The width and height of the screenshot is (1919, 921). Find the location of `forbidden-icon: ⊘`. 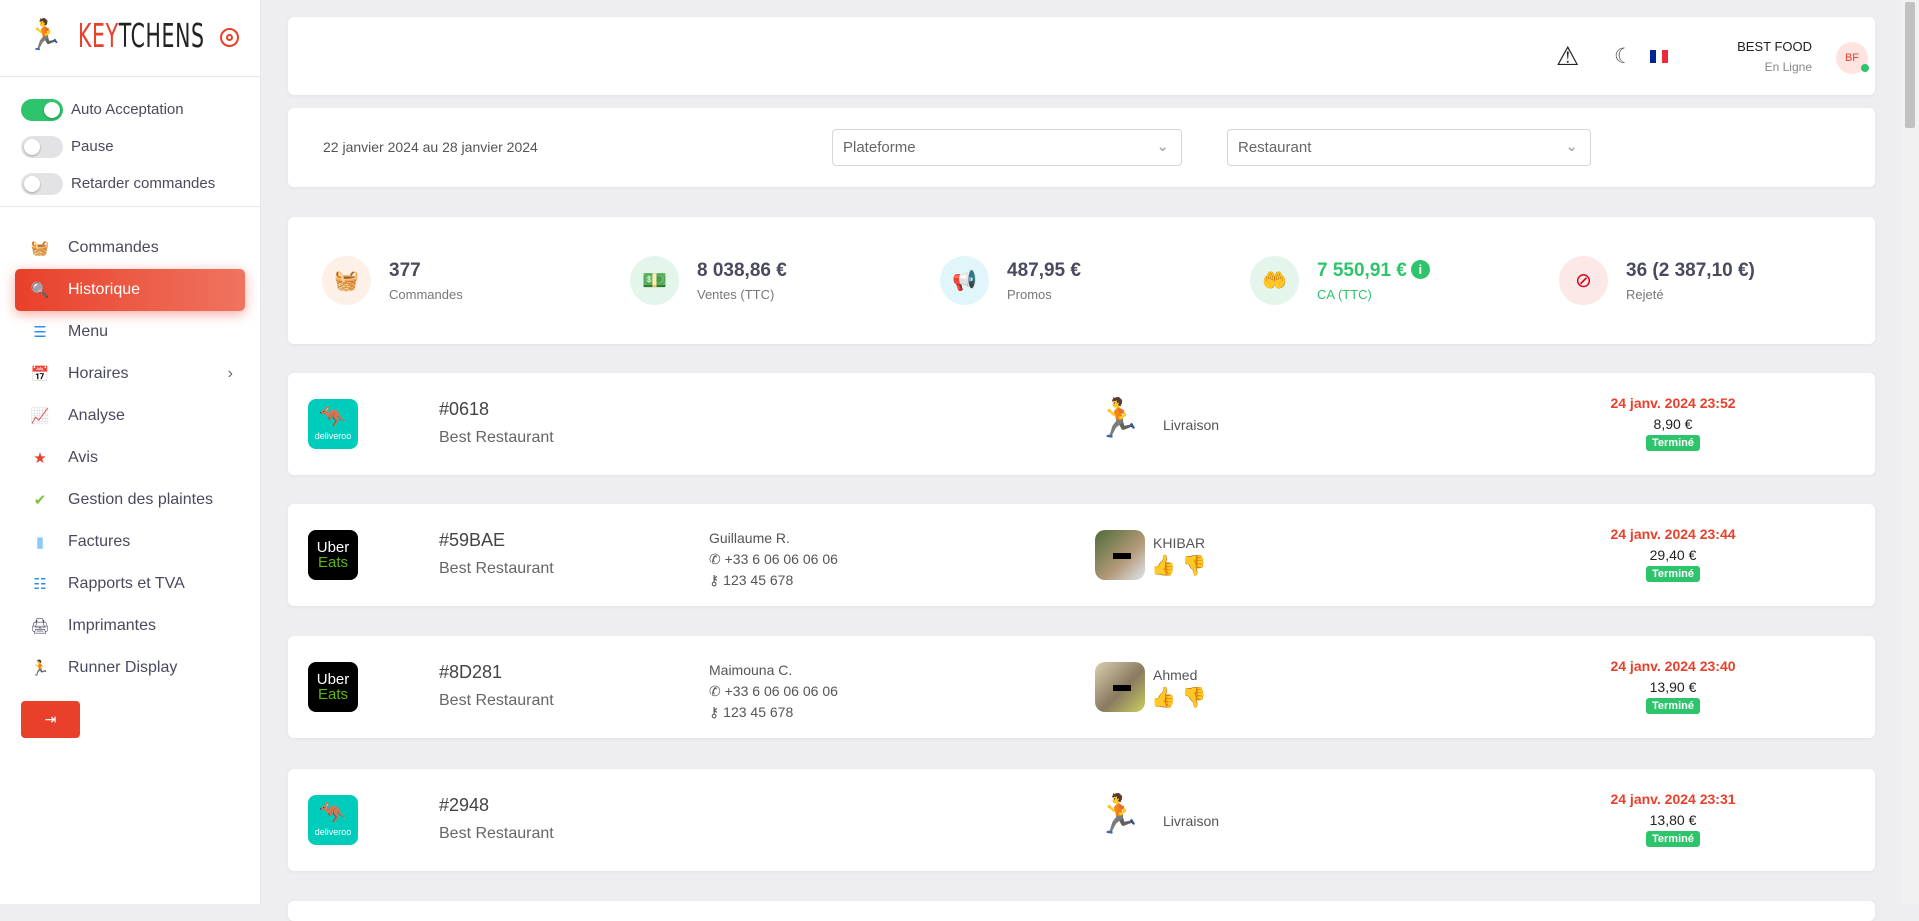

forbidden-icon: ⊘ is located at coordinates (1583, 280).